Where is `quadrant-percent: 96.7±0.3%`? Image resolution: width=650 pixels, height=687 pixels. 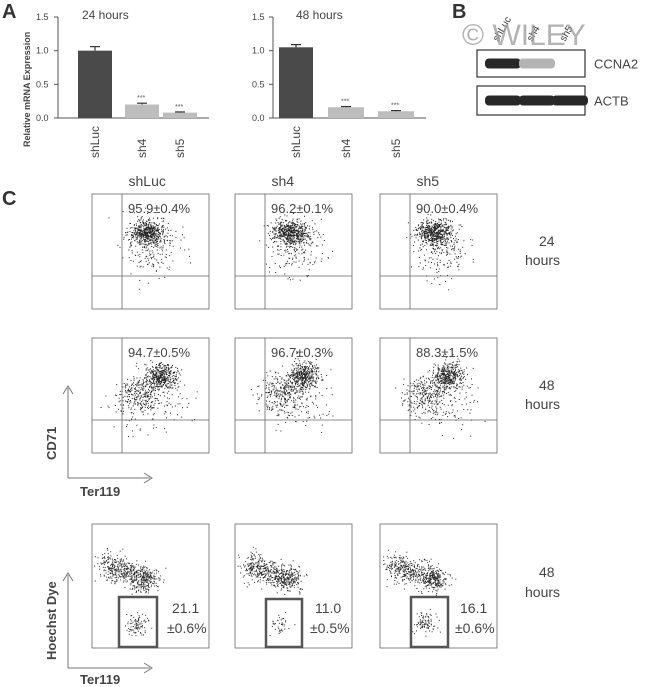
quadrant-percent: 96.7±0.3% is located at coordinates (302, 352).